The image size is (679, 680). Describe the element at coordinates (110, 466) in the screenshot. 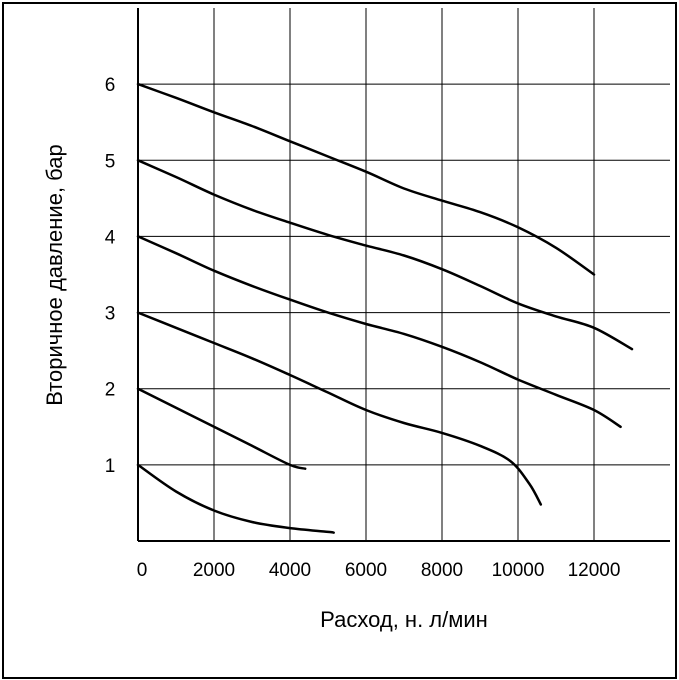

I see `y-tick-label: 1` at that location.